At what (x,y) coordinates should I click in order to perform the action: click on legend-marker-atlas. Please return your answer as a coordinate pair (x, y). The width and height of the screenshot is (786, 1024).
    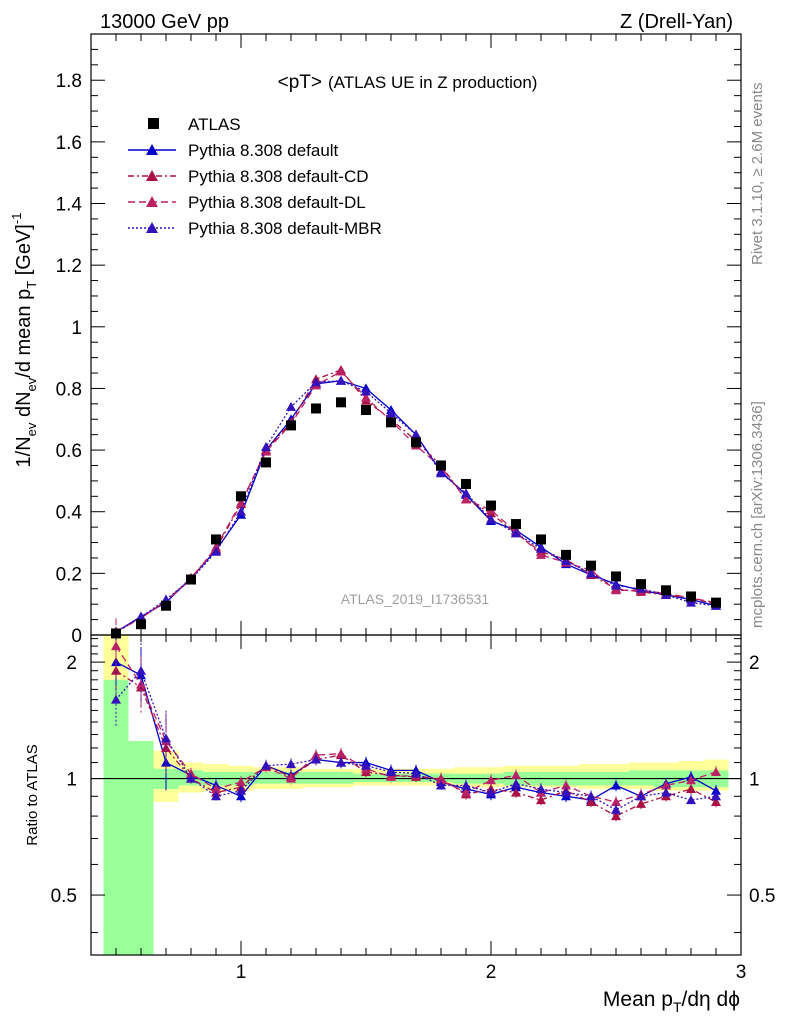
    Looking at the image, I should click on (153, 123).